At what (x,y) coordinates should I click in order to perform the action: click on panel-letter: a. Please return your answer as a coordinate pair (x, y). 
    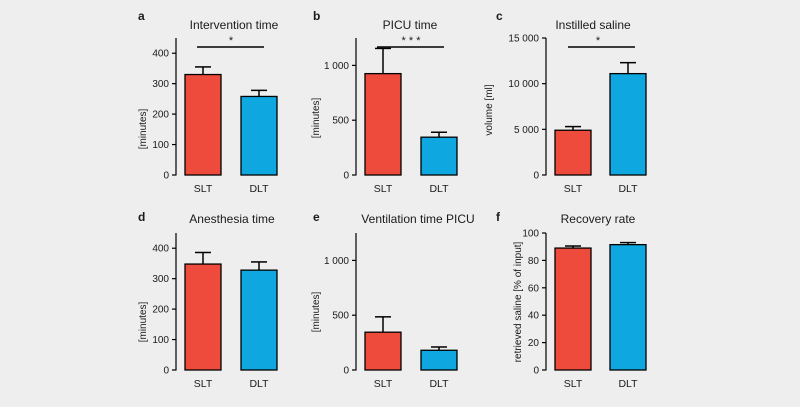
    Looking at the image, I should click on (141, 16).